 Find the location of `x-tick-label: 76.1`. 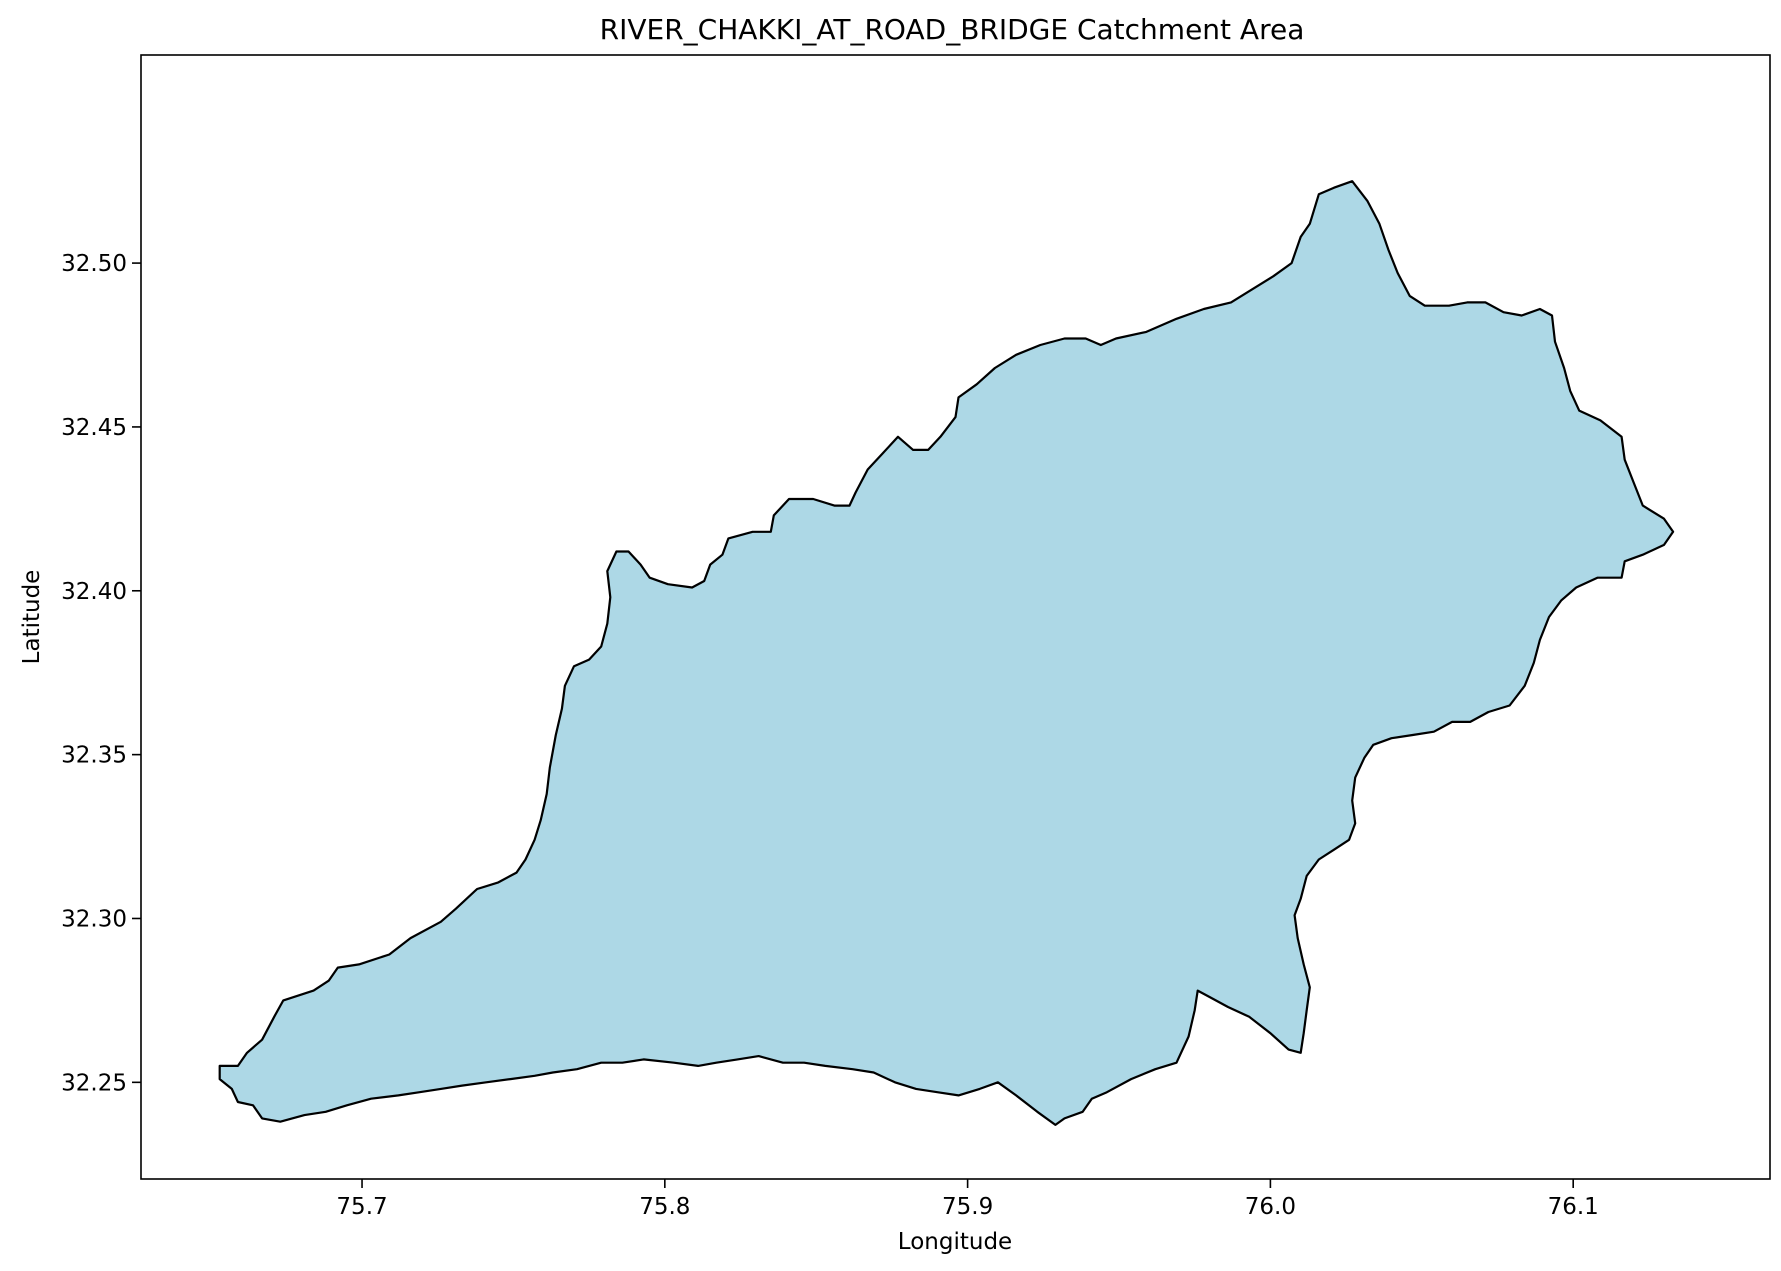

x-tick-label: 76.1 is located at coordinates (1573, 1207).